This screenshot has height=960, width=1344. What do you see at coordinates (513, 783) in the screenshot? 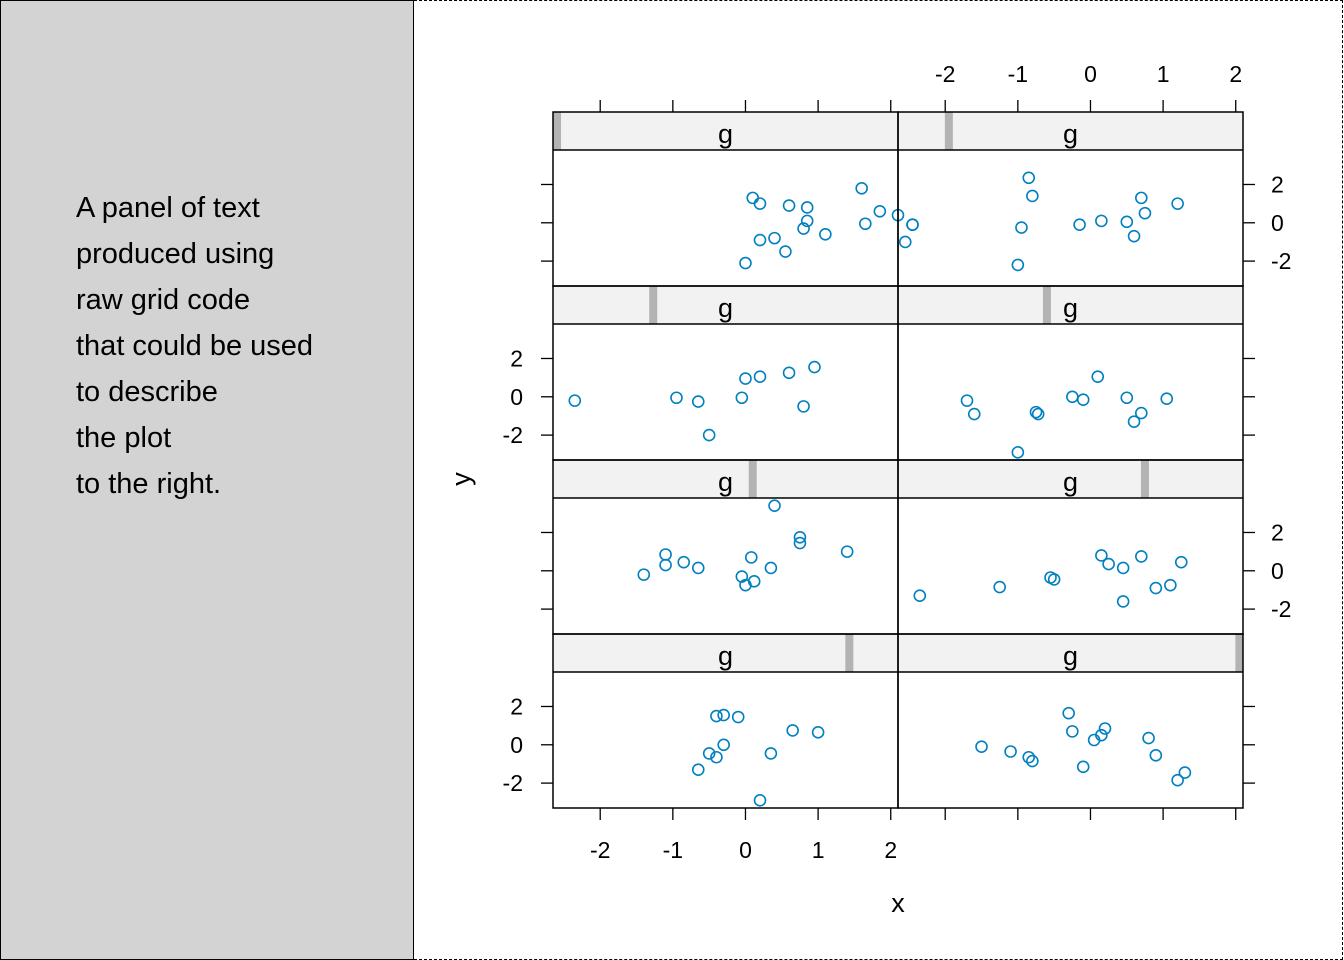
I see `y-tick-label: -2` at bounding box center [513, 783].